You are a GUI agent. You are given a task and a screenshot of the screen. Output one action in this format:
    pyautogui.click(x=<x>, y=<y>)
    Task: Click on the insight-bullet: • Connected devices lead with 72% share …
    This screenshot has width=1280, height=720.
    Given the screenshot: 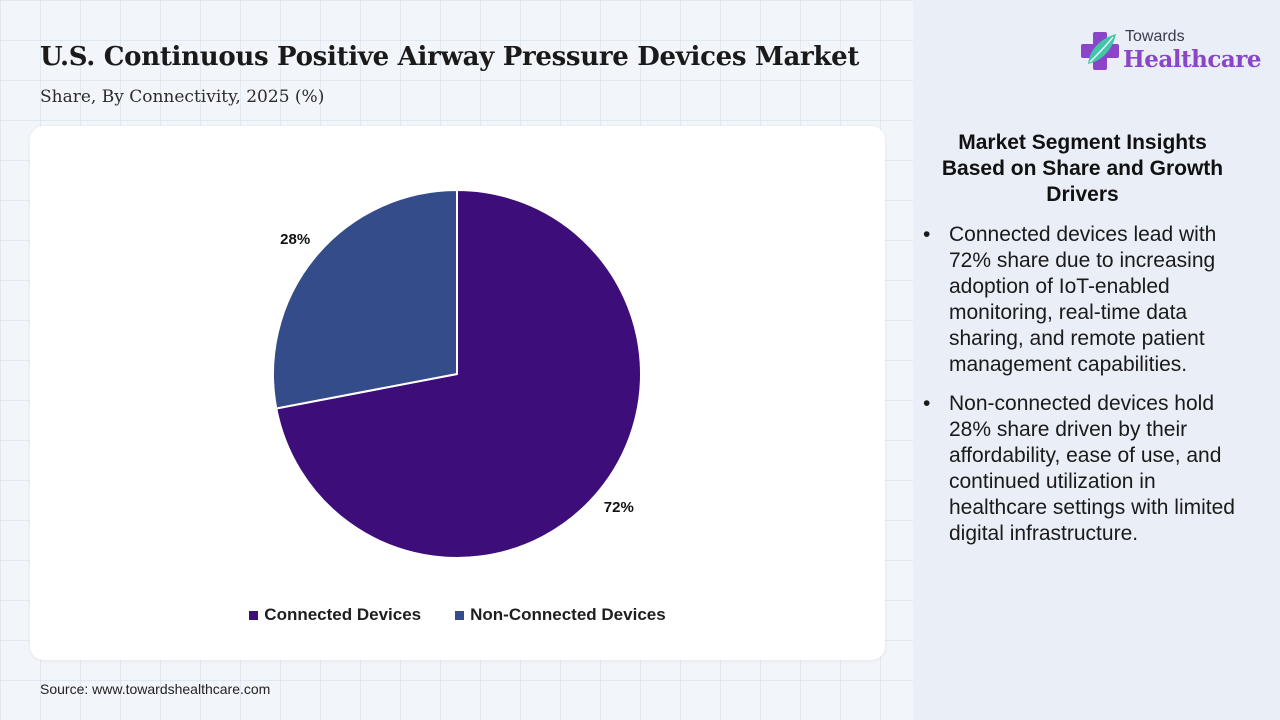 What is the action you would take?
    pyautogui.click(x=1081, y=300)
    